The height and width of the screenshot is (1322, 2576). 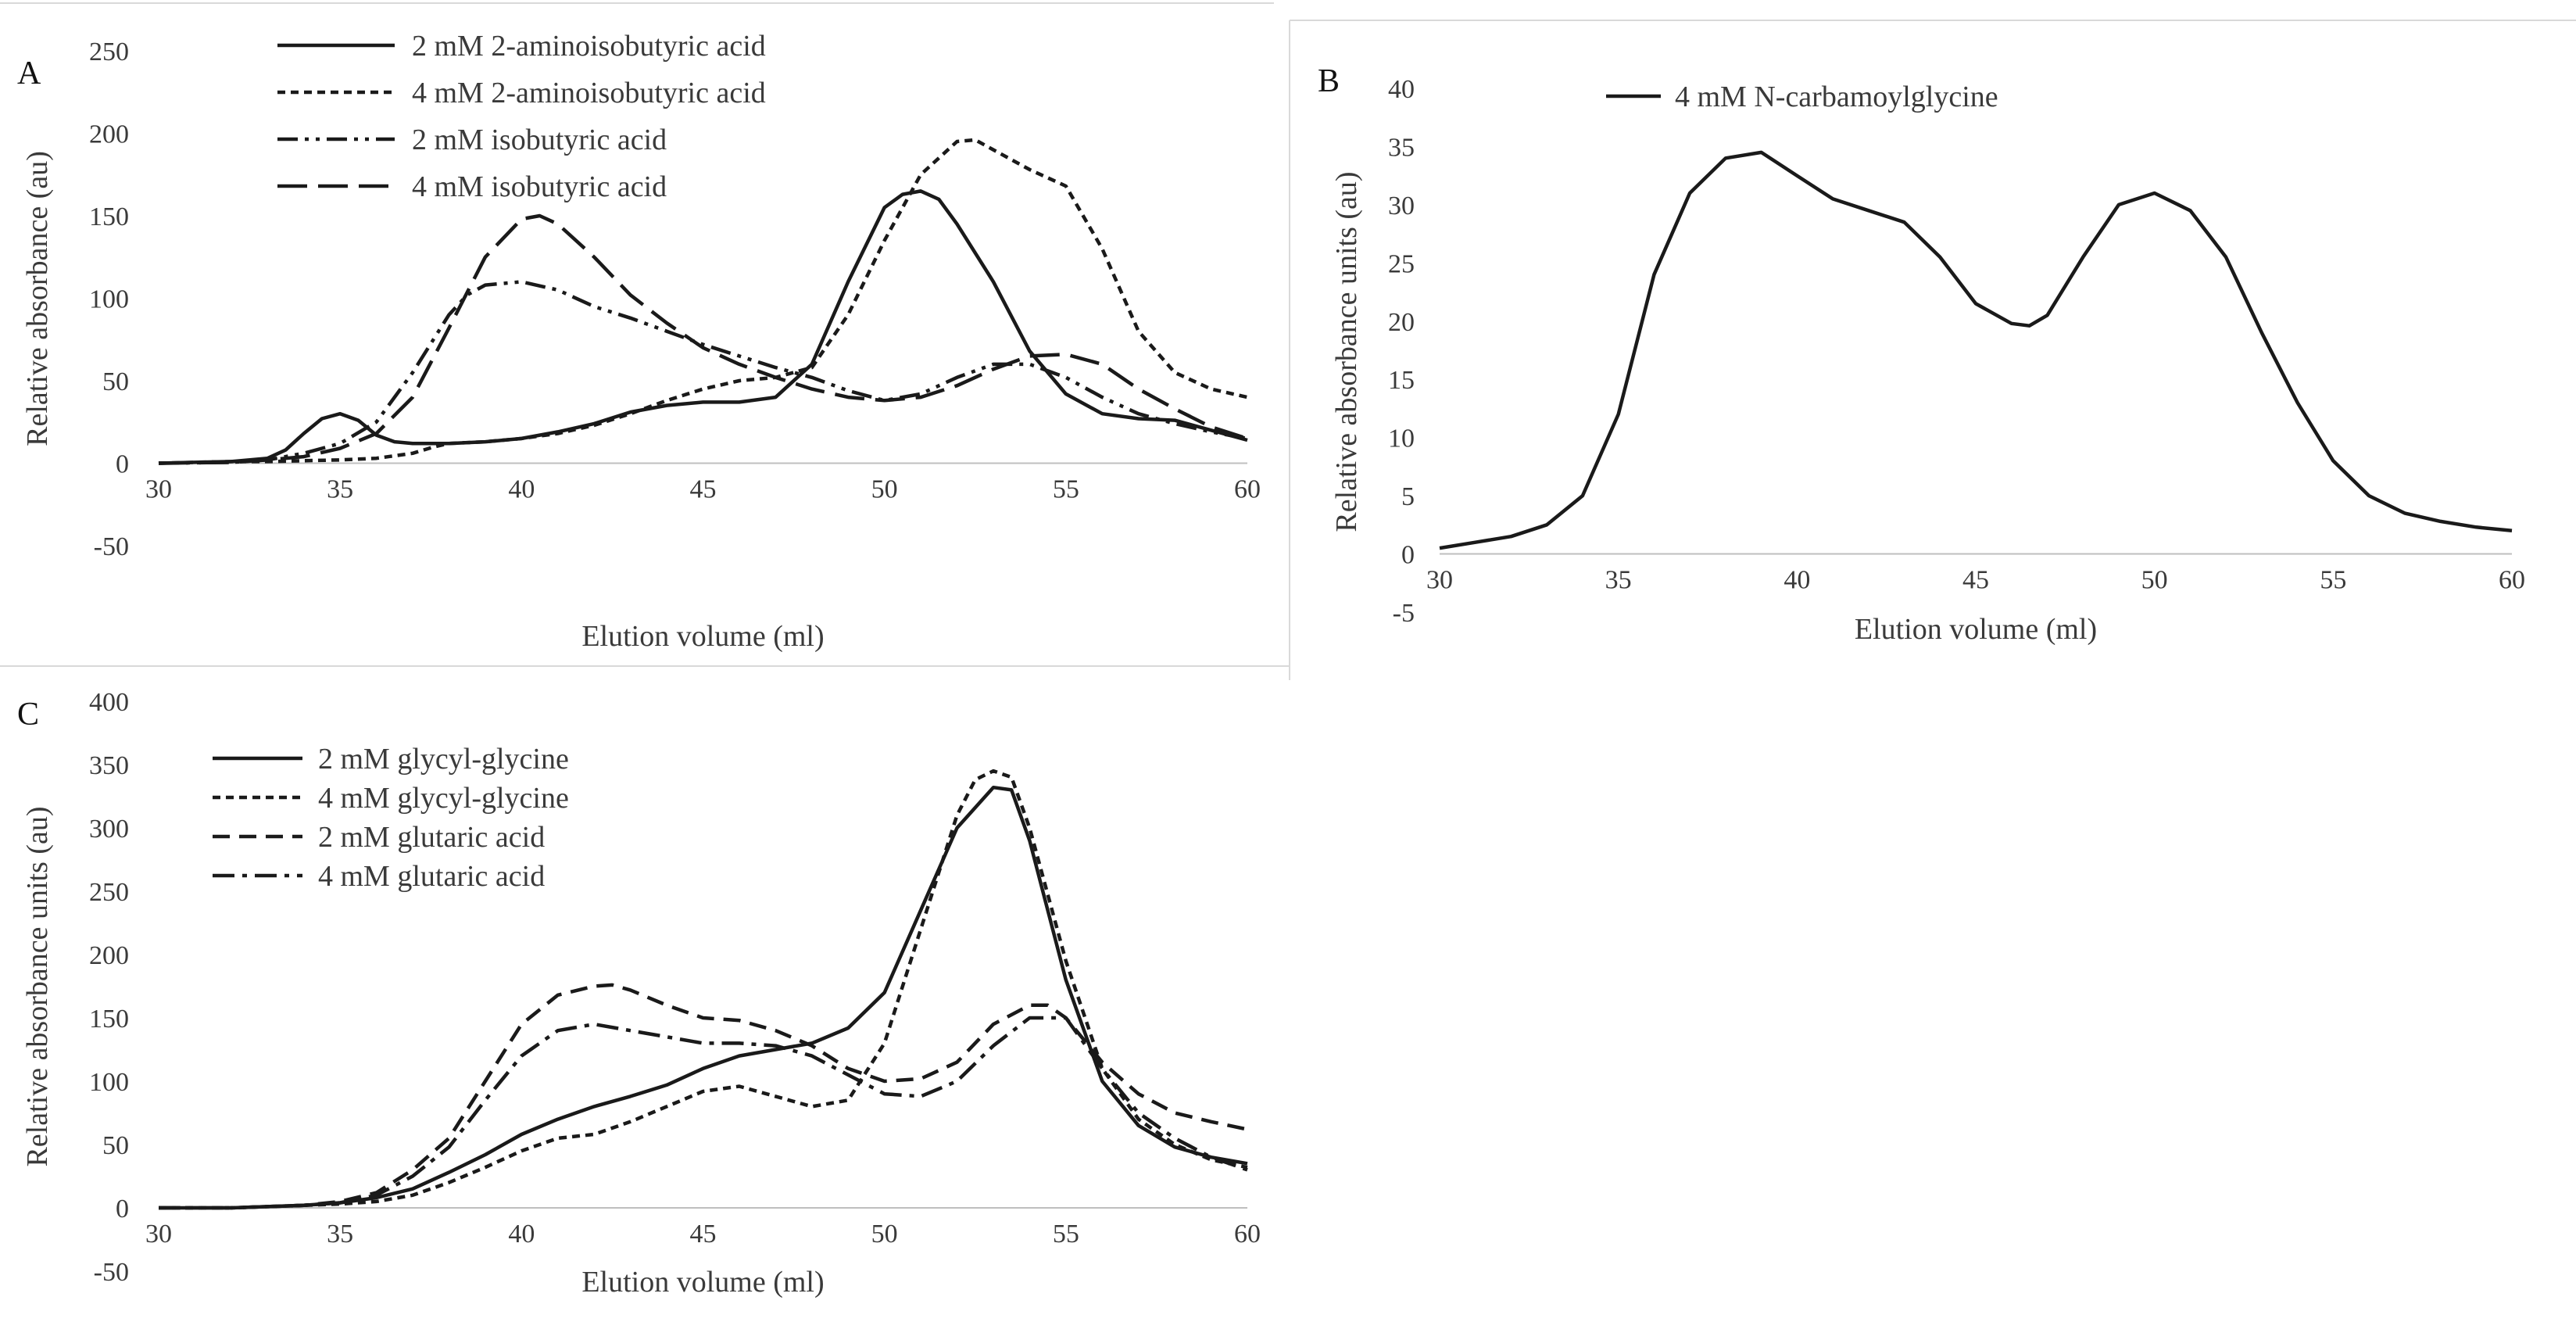 I want to click on panel-label-a: A, so click(x=29, y=73).